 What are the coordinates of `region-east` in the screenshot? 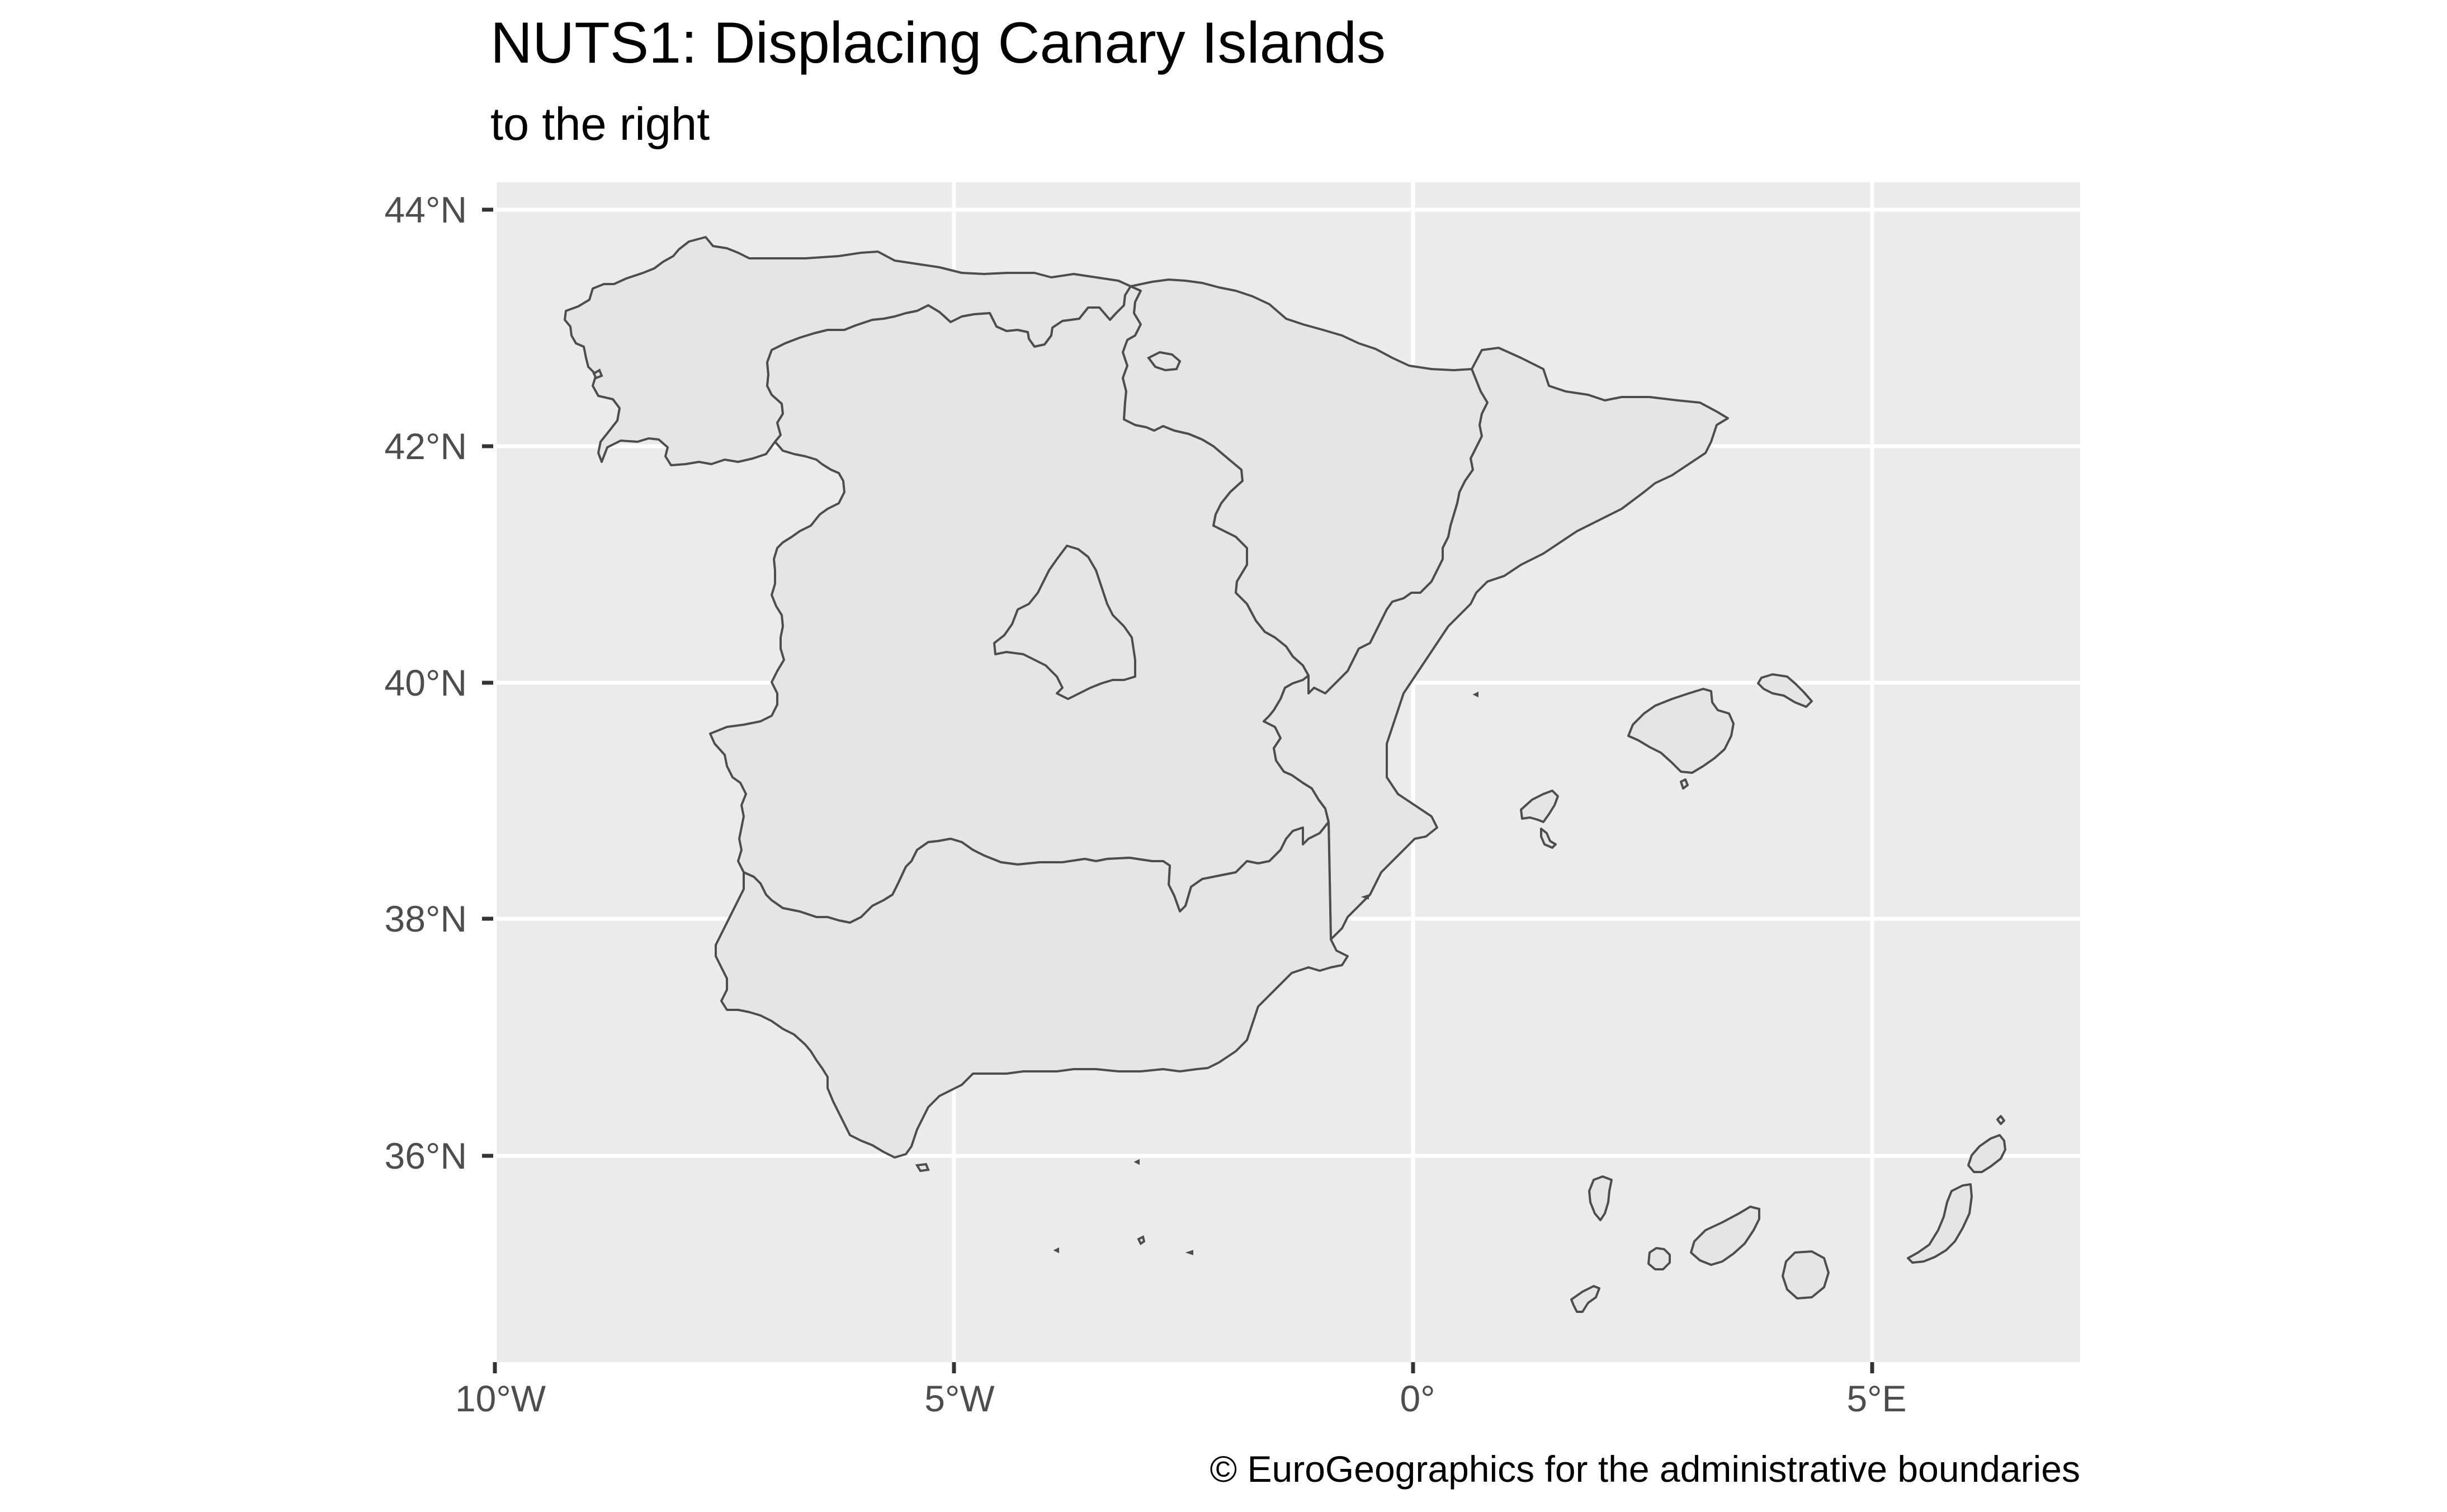 It's located at (1496, 644).